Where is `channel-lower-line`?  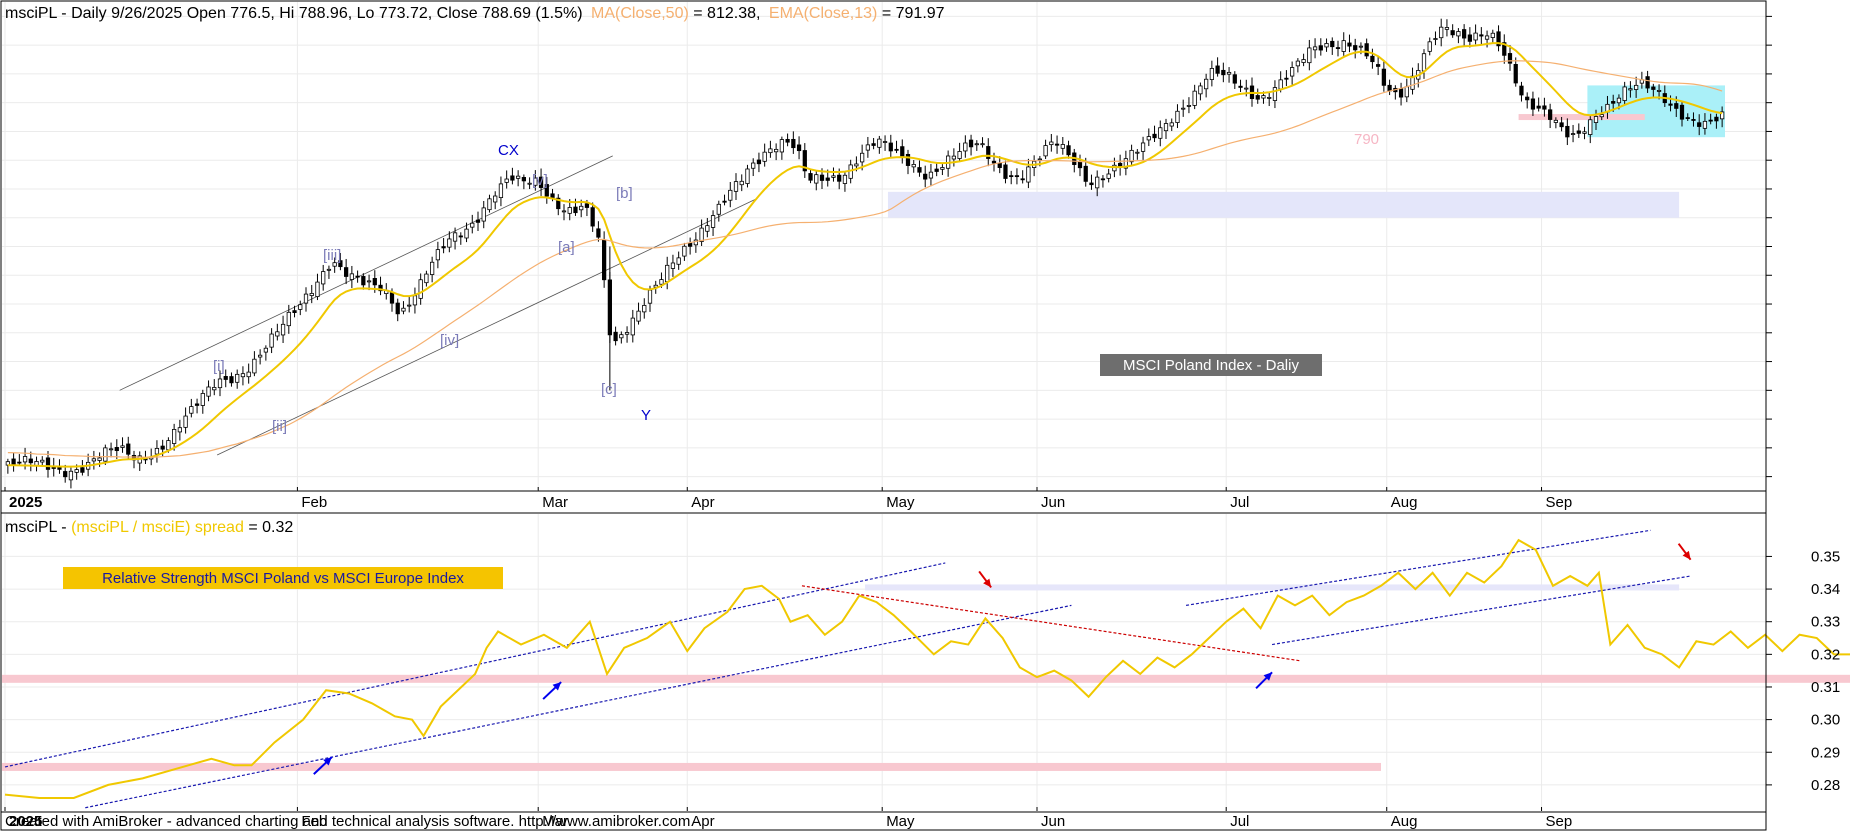
channel-lower-line is located at coordinates (486, 327).